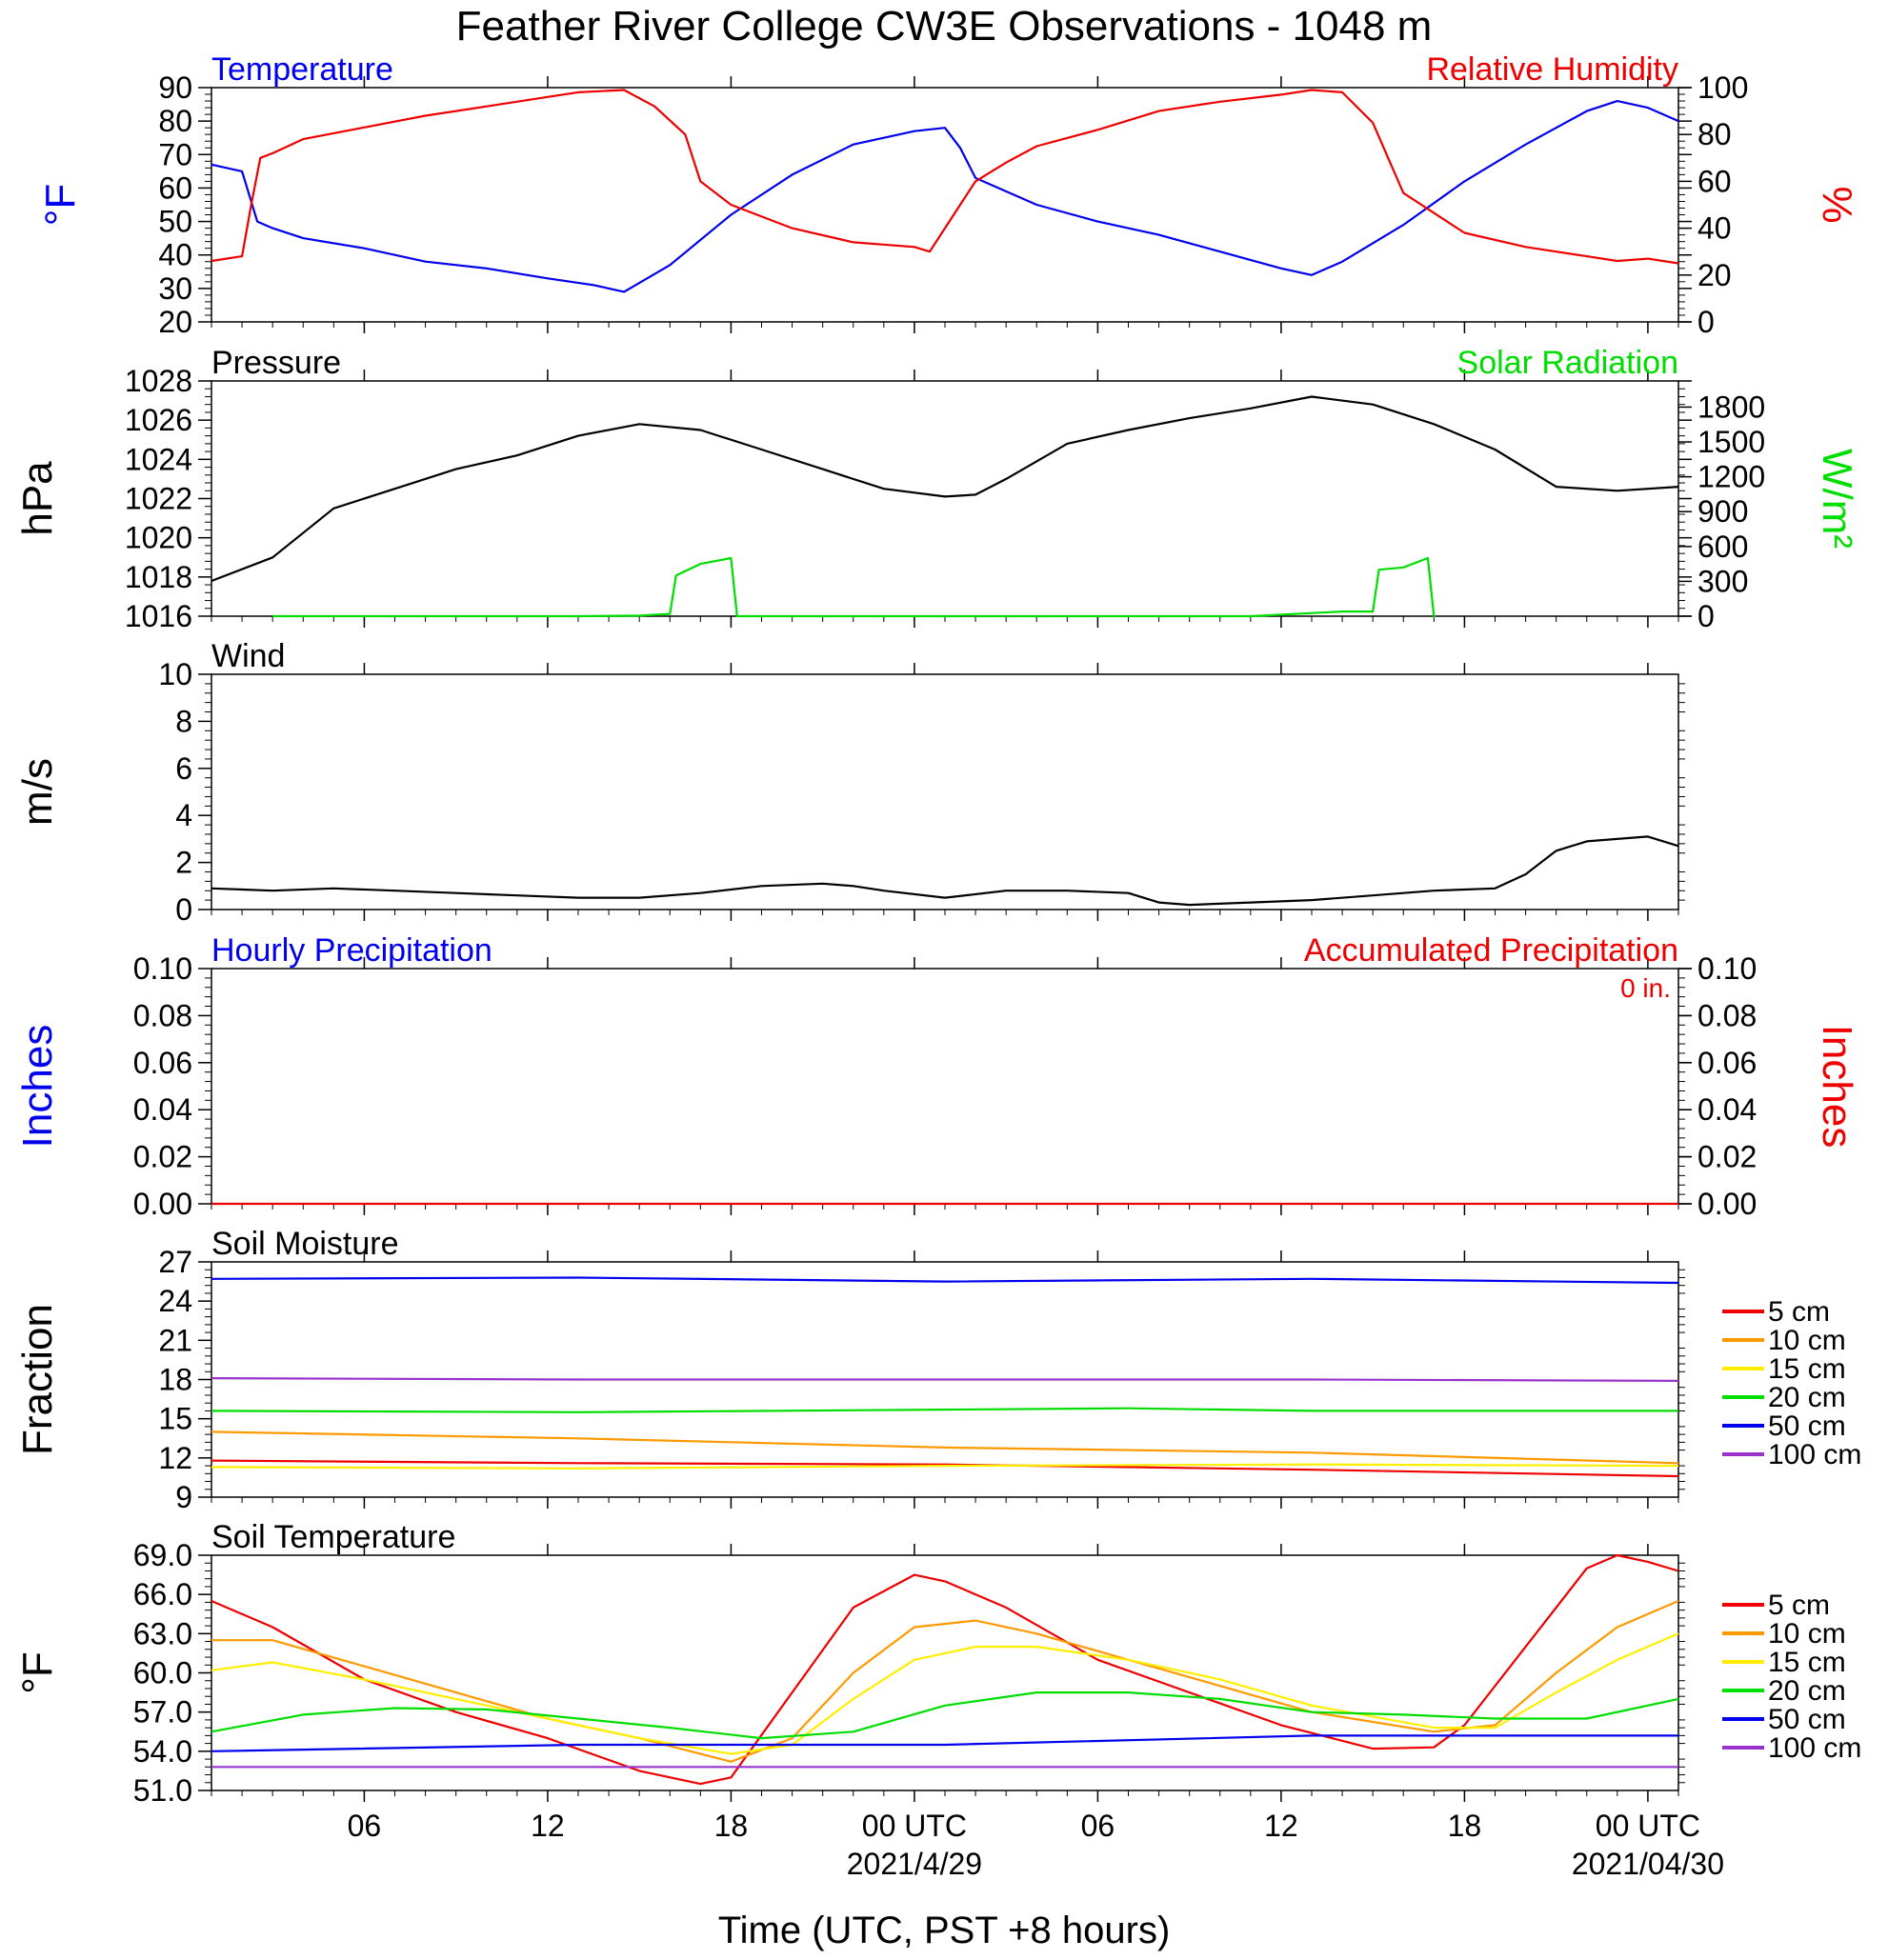 The width and height of the screenshot is (1888, 1960). What do you see at coordinates (945, 177) in the screenshot?
I see `series-relative-humidity` at bounding box center [945, 177].